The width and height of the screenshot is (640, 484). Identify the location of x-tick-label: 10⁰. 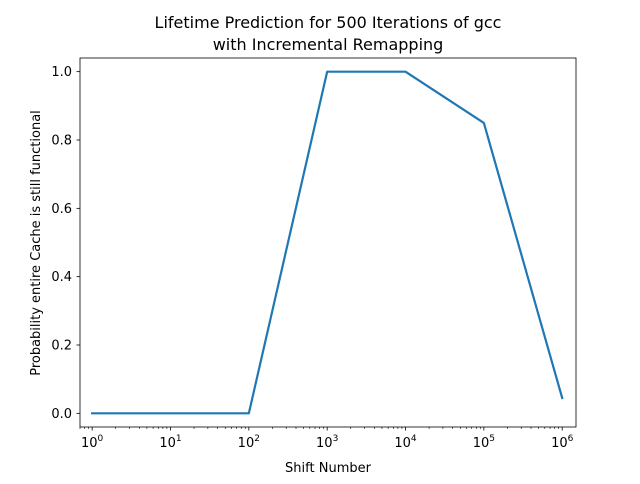
(92, 442).